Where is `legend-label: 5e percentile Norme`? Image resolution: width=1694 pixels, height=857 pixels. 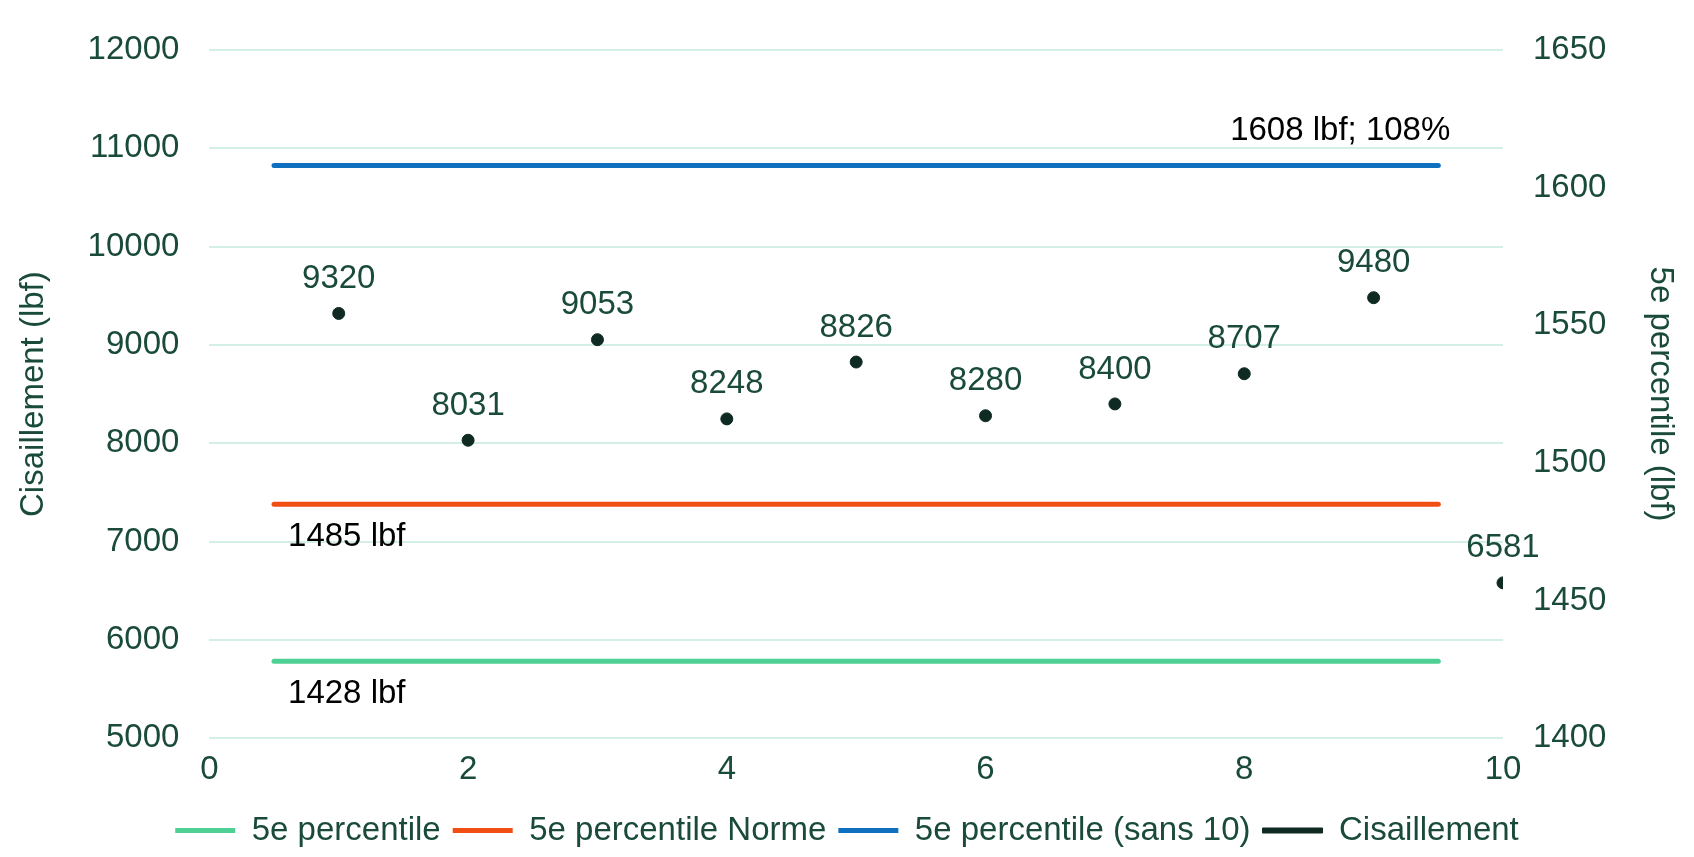
legend-label: 5e percentile Norme is located at coordinates (678, 828).